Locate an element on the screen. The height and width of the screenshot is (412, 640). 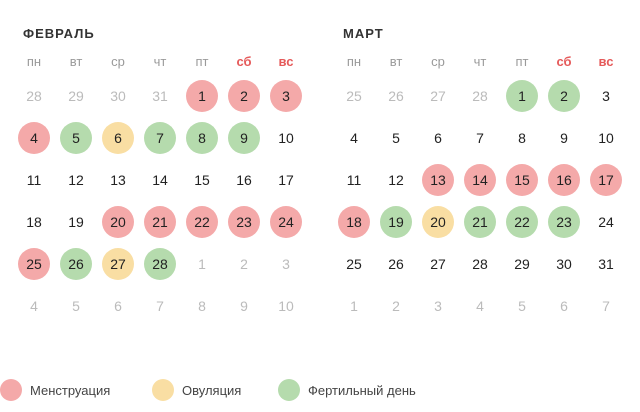
legend: Менструация Овуляция Фертильный день is located at coordinates (320, 390).